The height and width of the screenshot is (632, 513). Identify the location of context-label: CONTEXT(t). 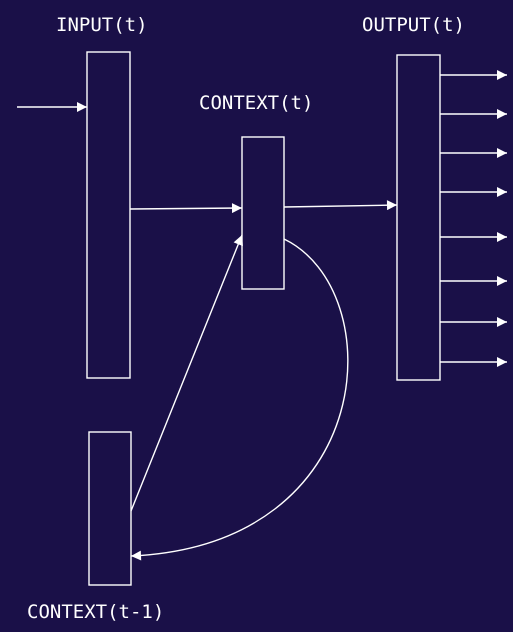
(256, 103).